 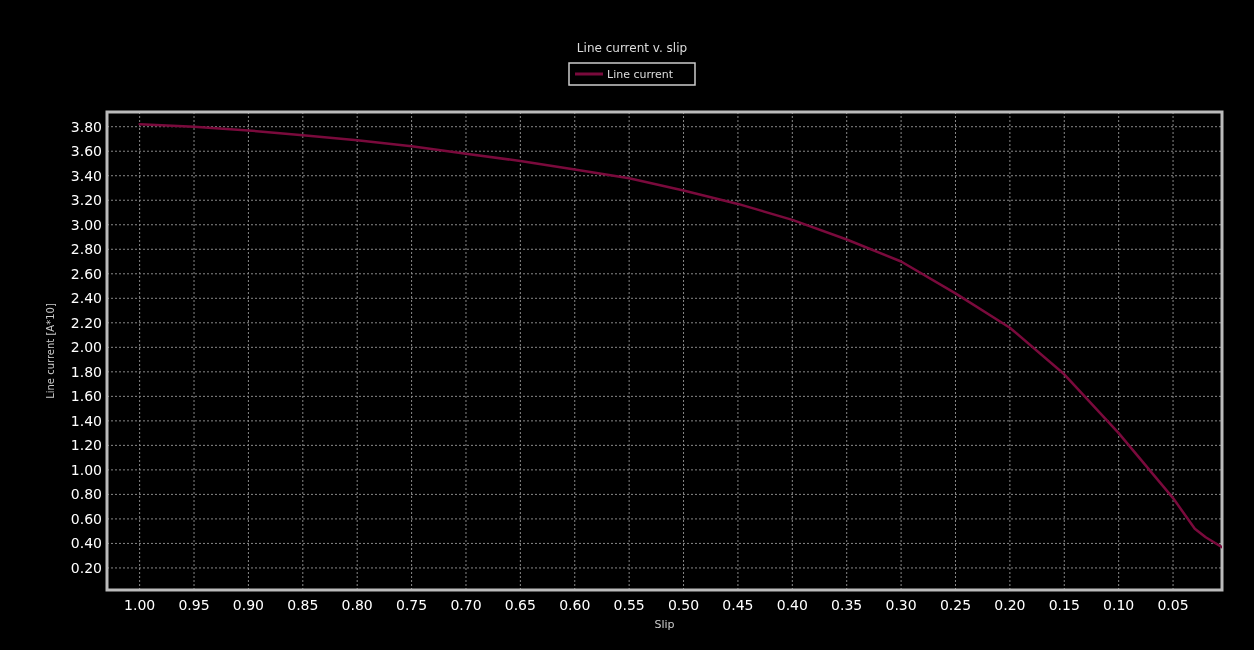 I want to click on y-tick-label: 2.00, so click(x=86, y=347).